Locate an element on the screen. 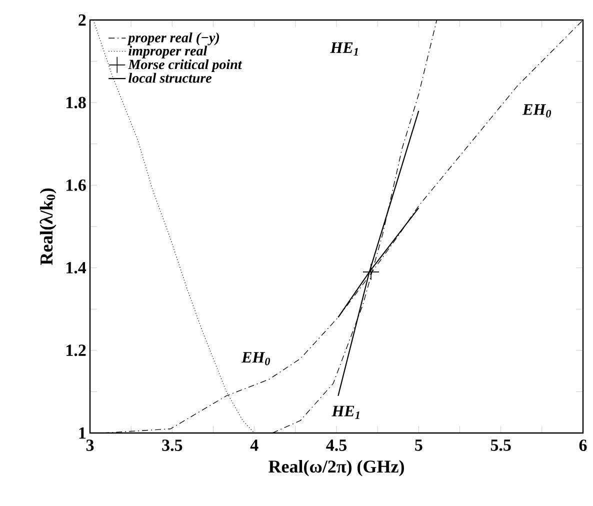 This screenshot has height=506, width=593. y-tick-label: 1.6 is located at coordinates (76, 185).